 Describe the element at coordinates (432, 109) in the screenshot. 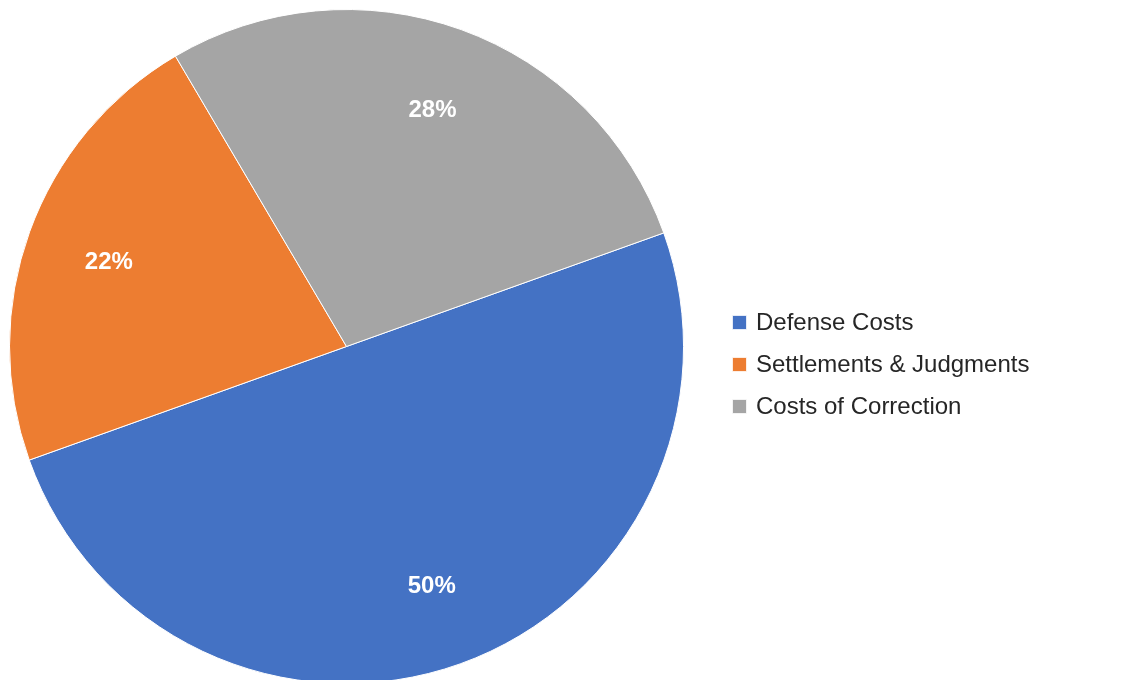

I see `data-label: 28%` at that location.